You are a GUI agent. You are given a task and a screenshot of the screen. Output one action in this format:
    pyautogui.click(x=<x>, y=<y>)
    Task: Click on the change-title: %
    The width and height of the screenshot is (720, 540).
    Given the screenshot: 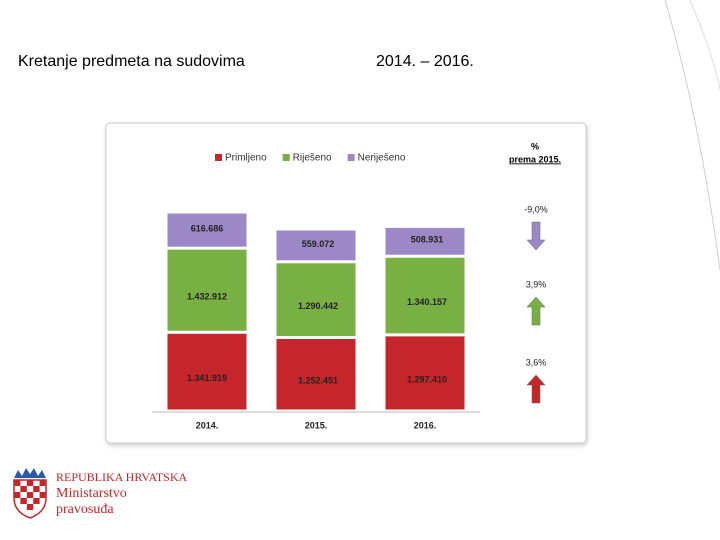 What is the action you would take?
    pyautogui.click(x=535, y=146)
    